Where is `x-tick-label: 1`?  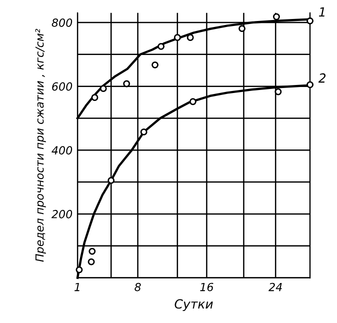
x-tick-label: 1 is located at coordinates (77, 287).